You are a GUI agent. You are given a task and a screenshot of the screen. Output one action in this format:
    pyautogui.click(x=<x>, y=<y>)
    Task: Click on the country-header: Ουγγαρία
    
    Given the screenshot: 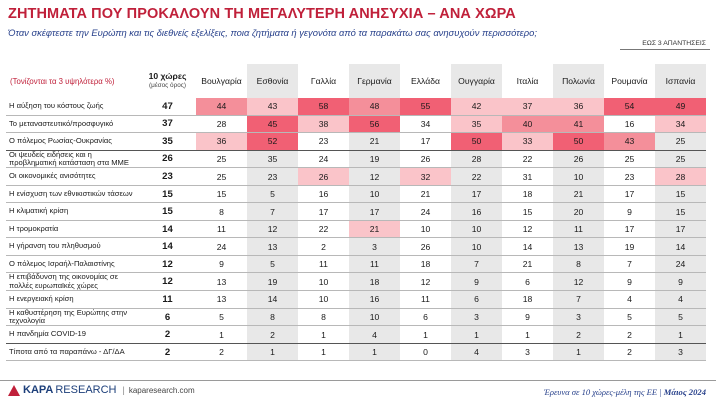 What is the action you would take?
    pyautogui.click(x=476, y=81)
    